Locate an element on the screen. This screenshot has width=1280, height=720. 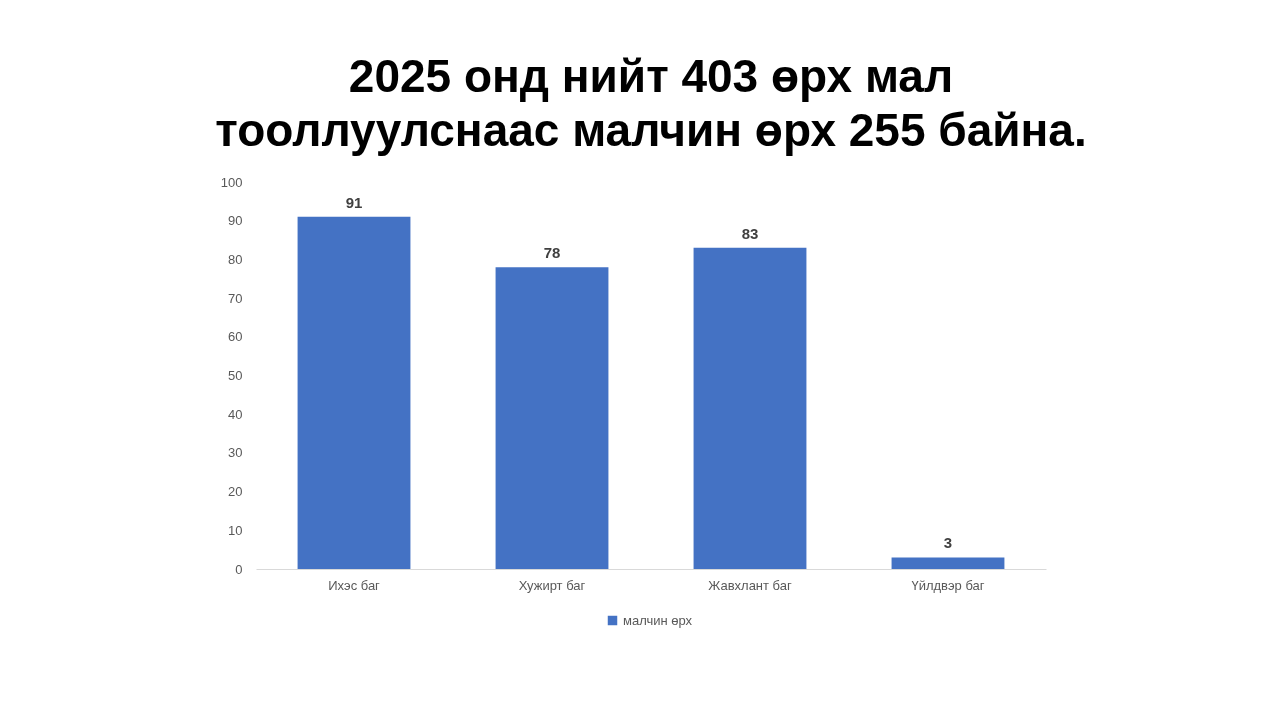
y-tick-label: 80 is located at coordinates (235, 259).